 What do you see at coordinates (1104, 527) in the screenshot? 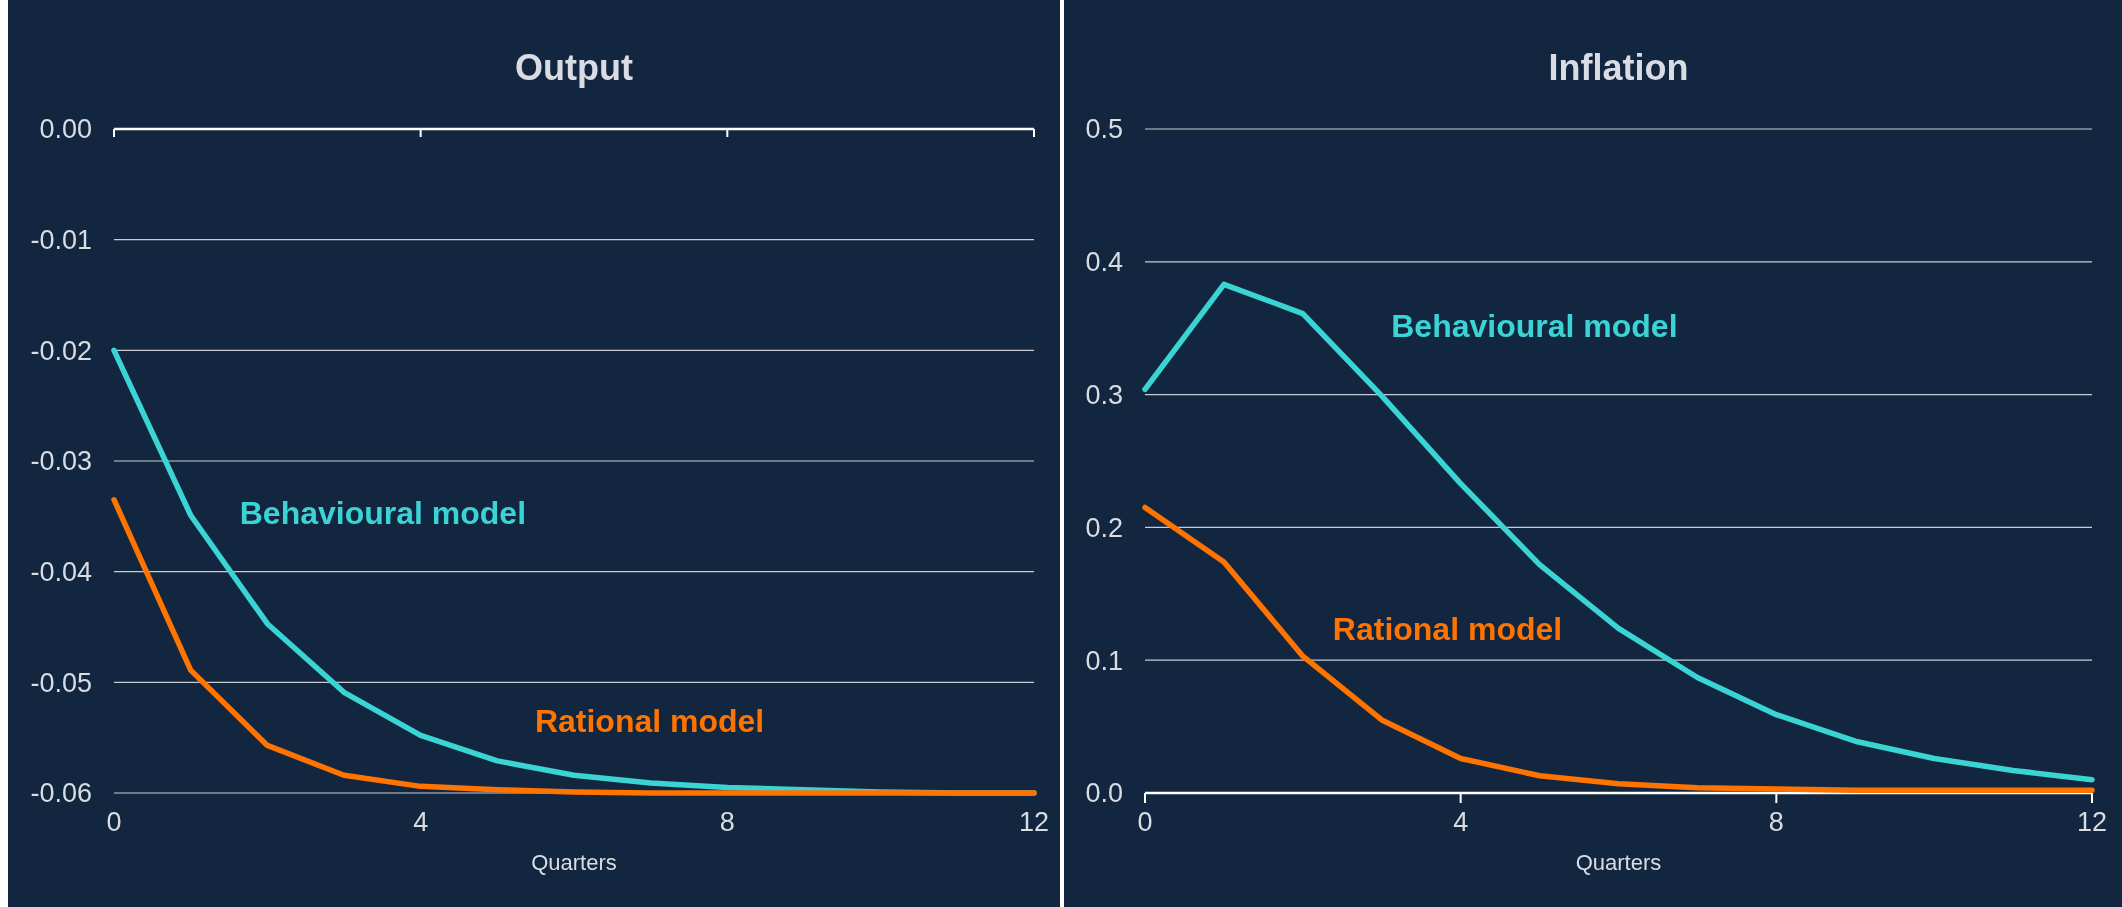
I see `y-tick-label: 0.2` at bounding box center [1104, 527].